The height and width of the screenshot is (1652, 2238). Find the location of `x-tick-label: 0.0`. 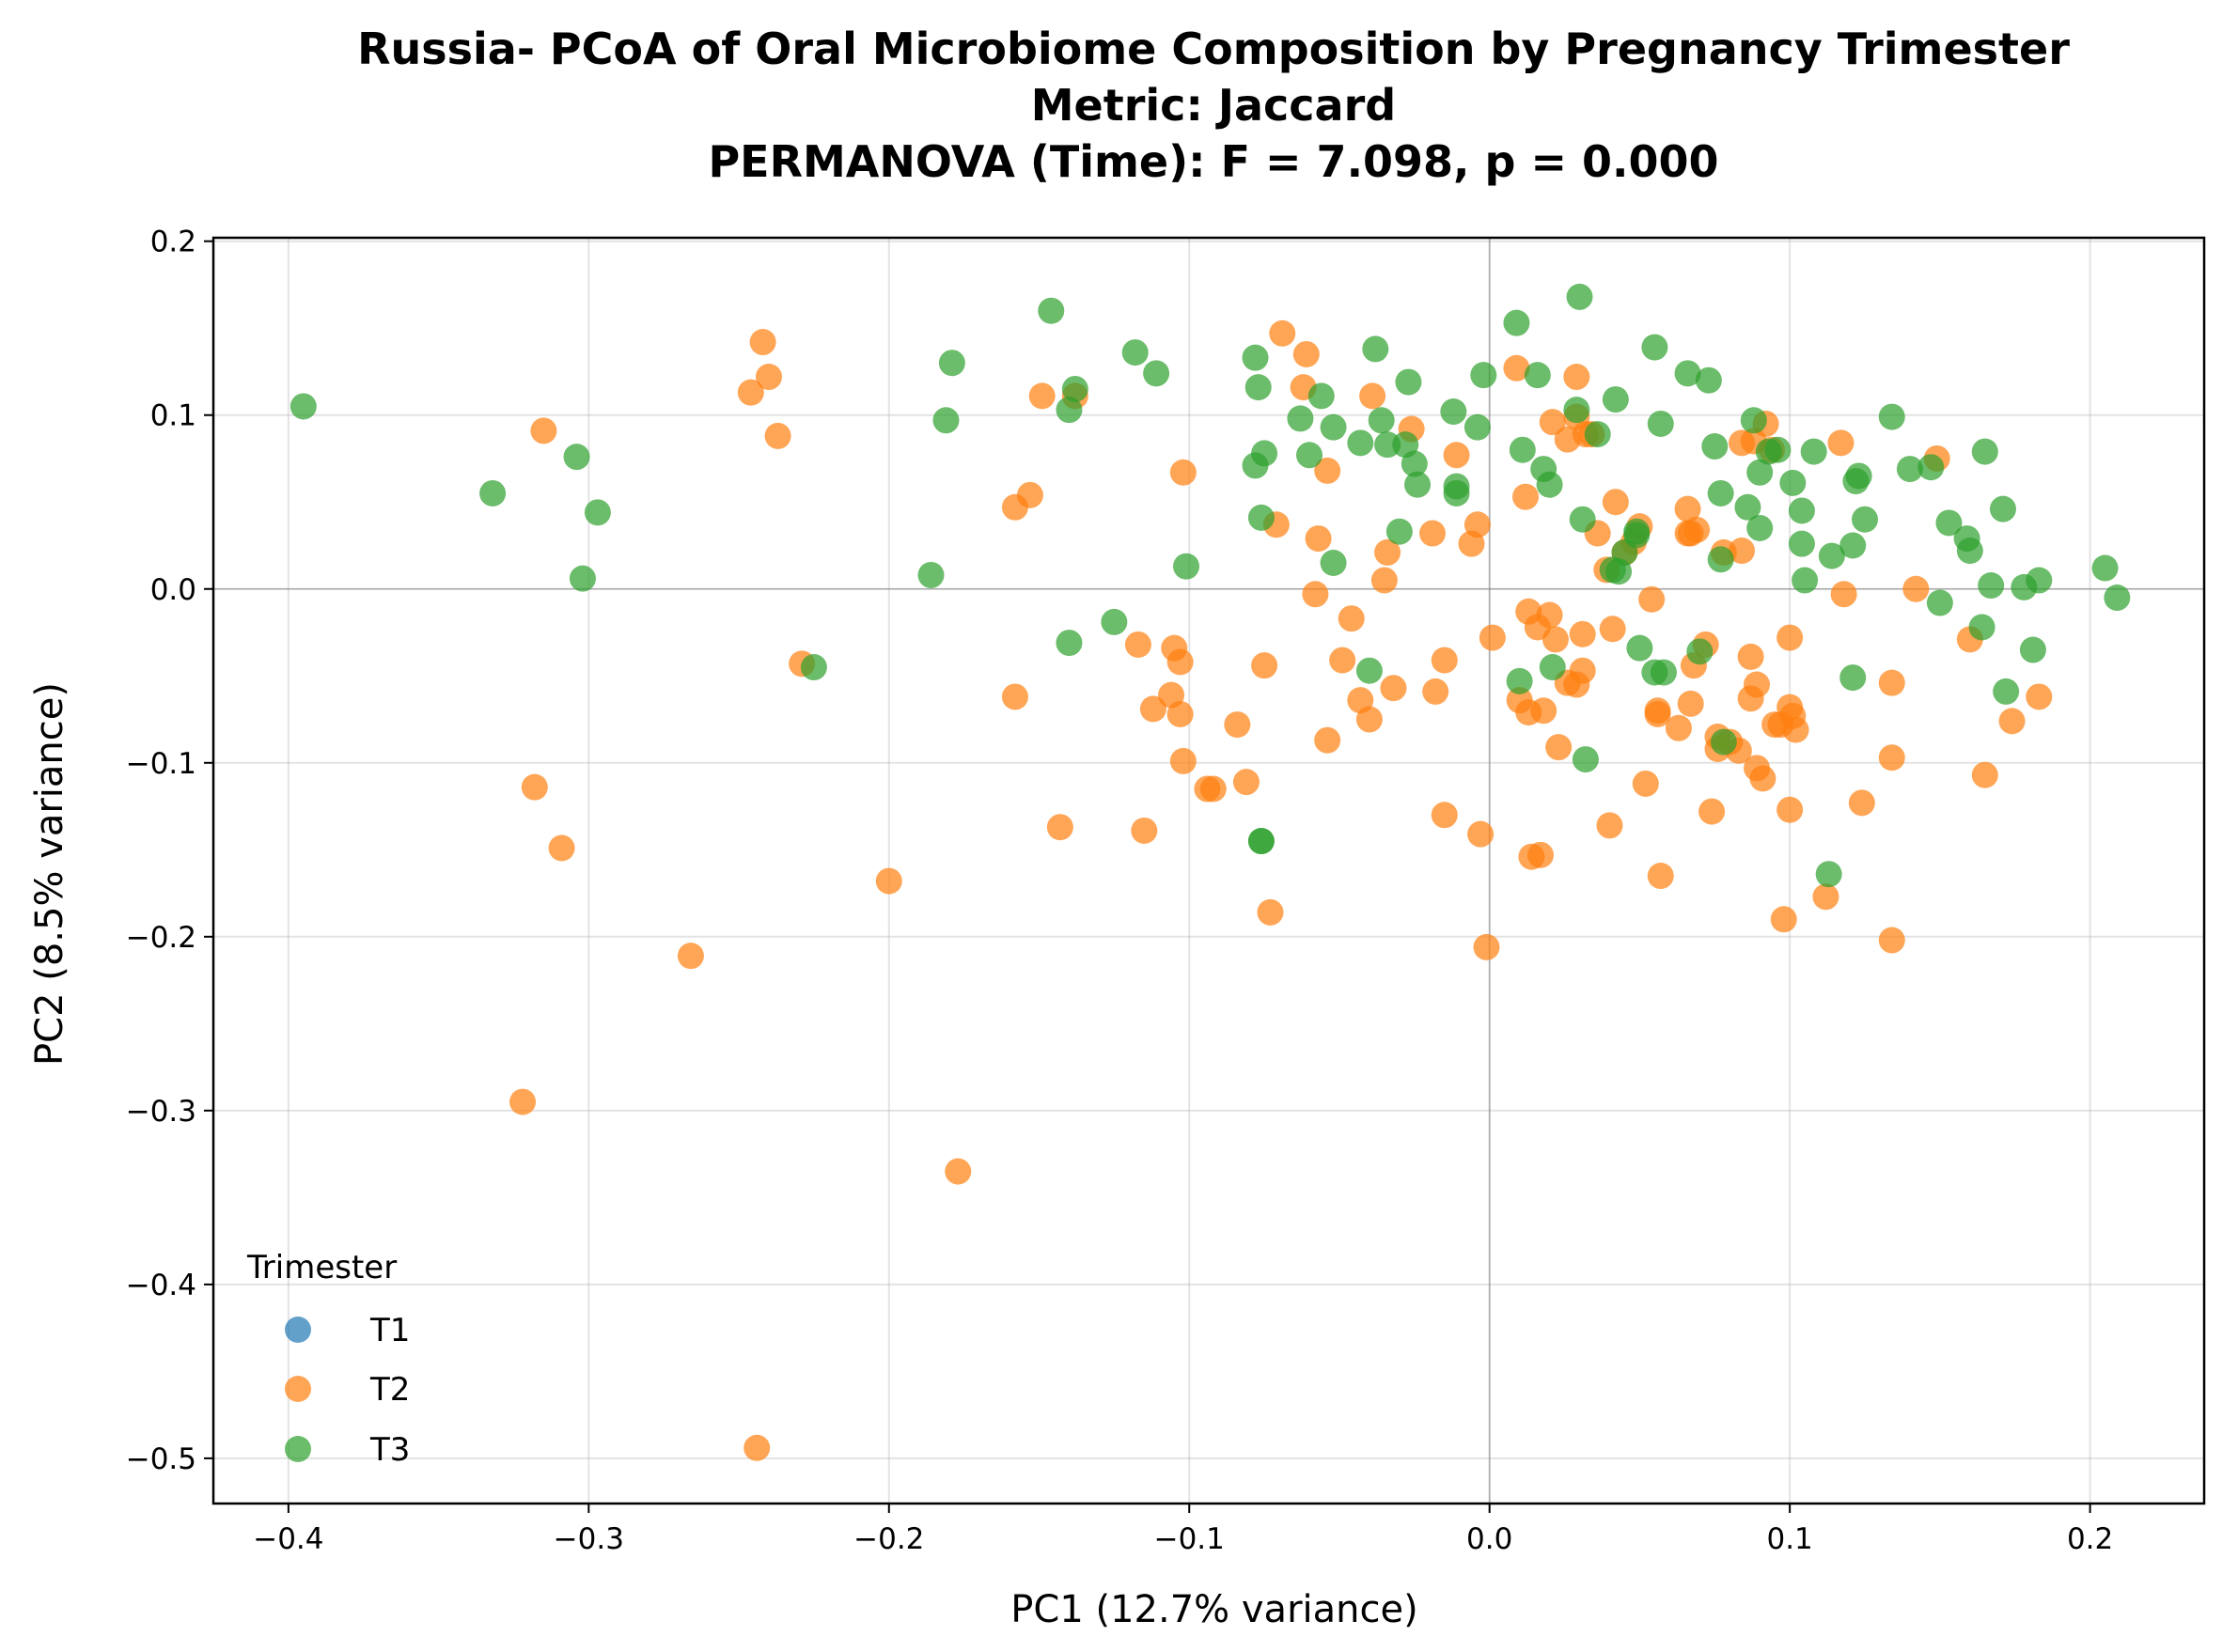

x-tick-label: 0.0 is located at coordinates (1489, 1539).